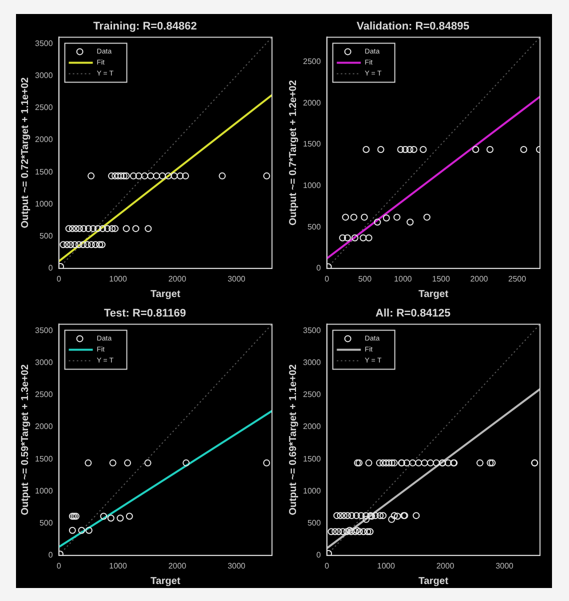 The height and width of the screenshot is (601, 569). What do you see at coordinates (25, 152) in the screenshot?
I see `y-axis-title: Output ~= 0.72*Target + 1.1e+02` at bounding box center [25, 152].